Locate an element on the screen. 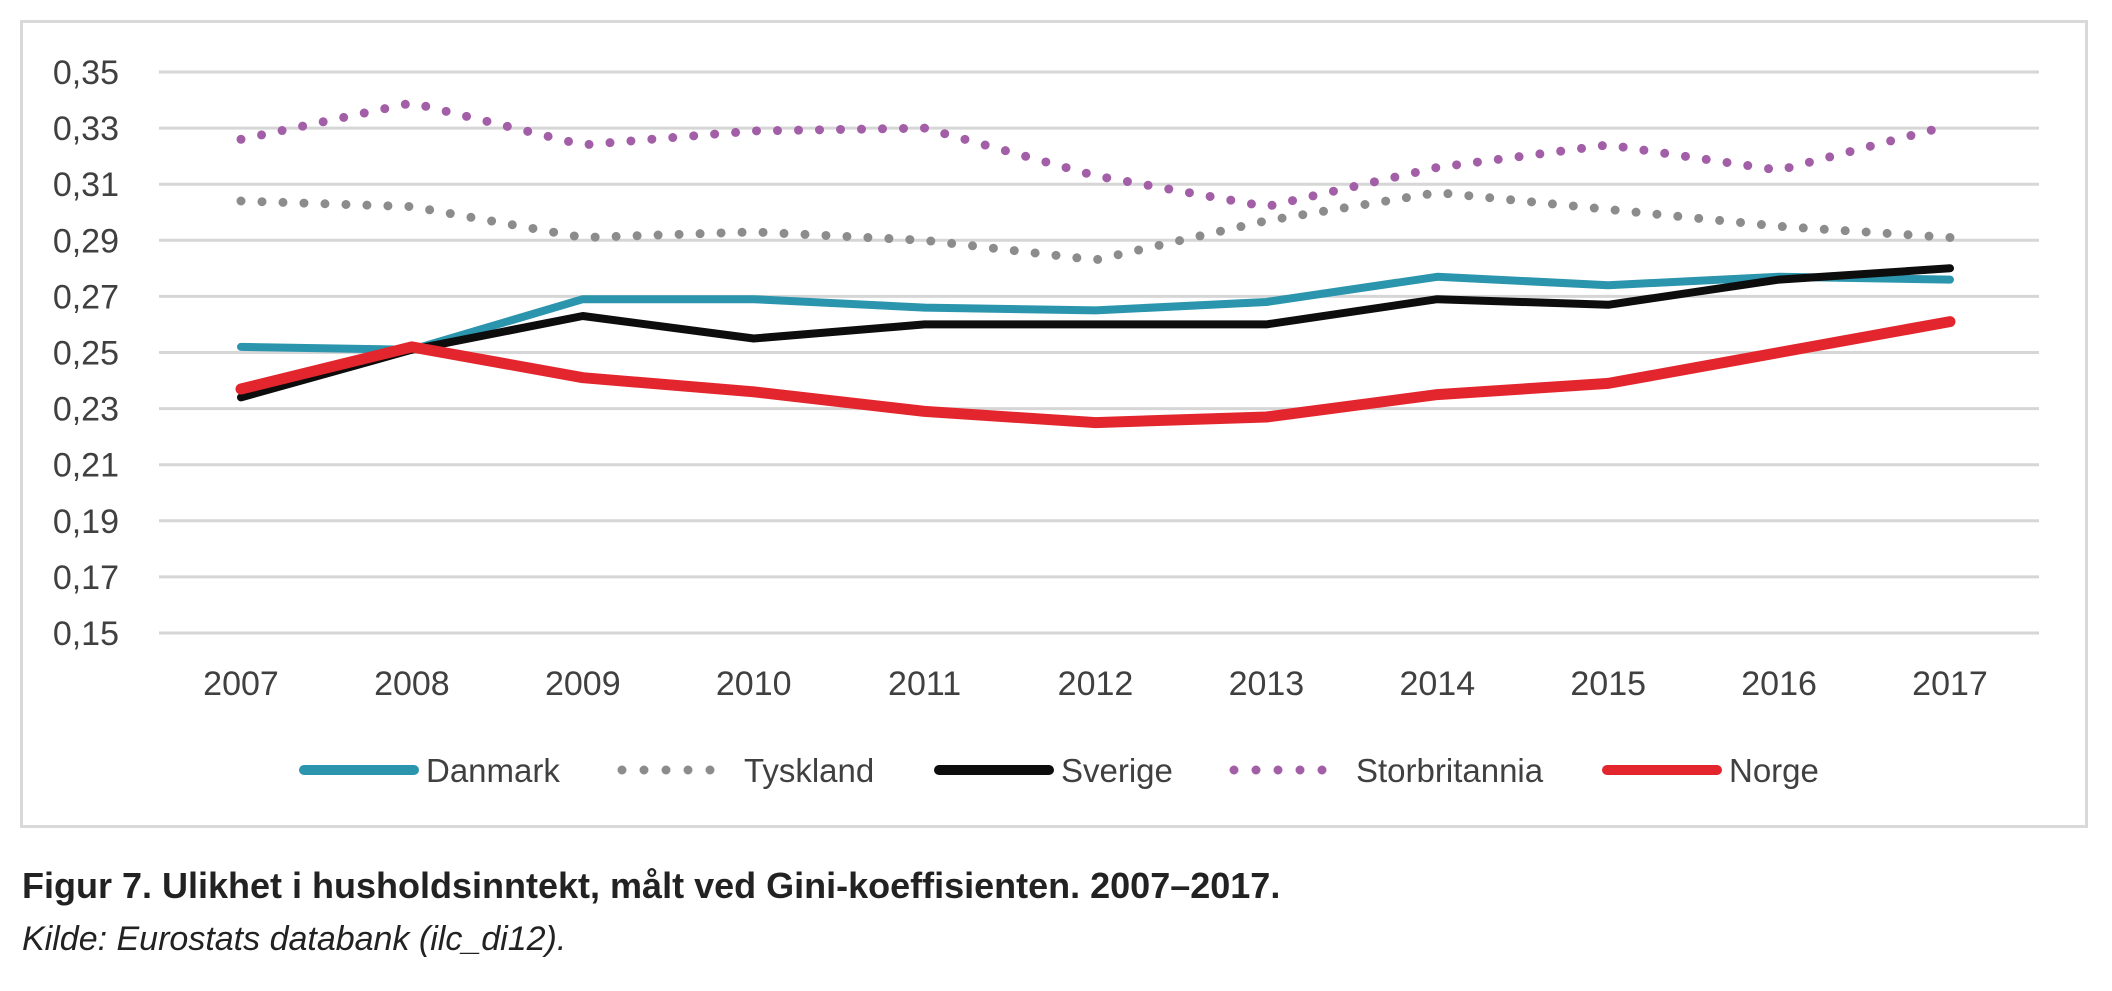 The height and width of the screenshot is (991, 2112). series-line-sverige is located at coordinates (1095, 333).